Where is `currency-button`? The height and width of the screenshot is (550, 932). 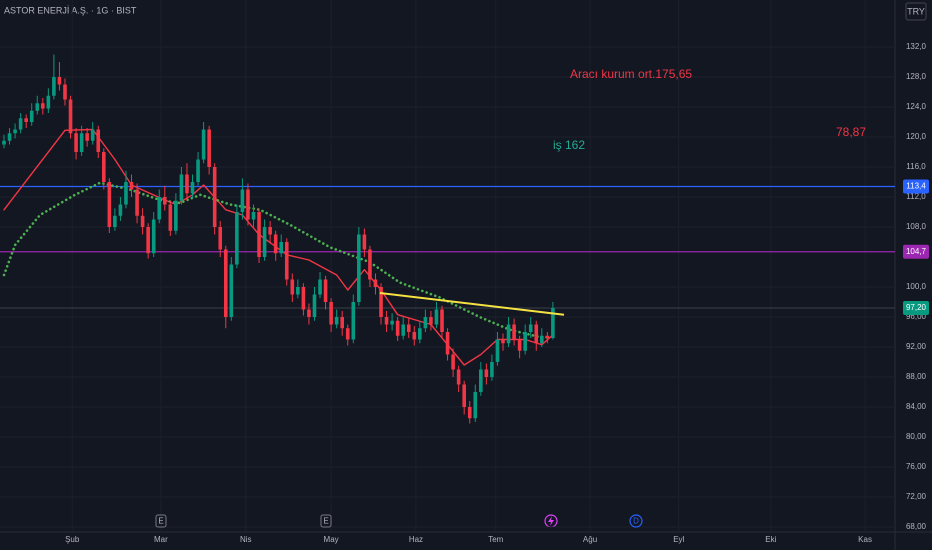 currency-button is located at coordinates (916, 11).